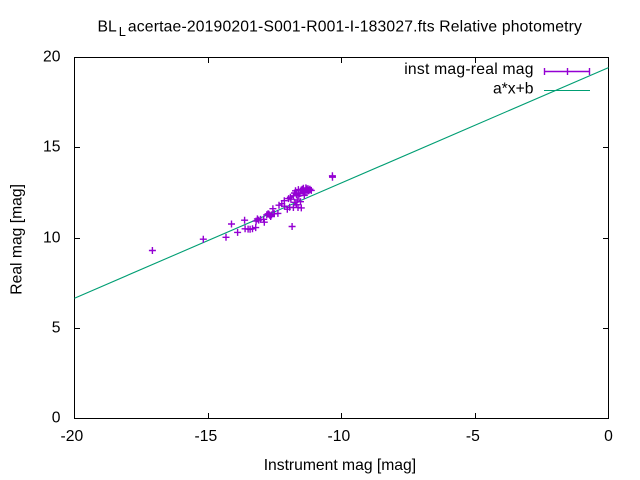 This screenshot has height=480, width=640. What do you see at coordinates (340, 465) in the screenshot?
I see `svg-text: Instrument mag [mag]` at bounding box center [340, 465].